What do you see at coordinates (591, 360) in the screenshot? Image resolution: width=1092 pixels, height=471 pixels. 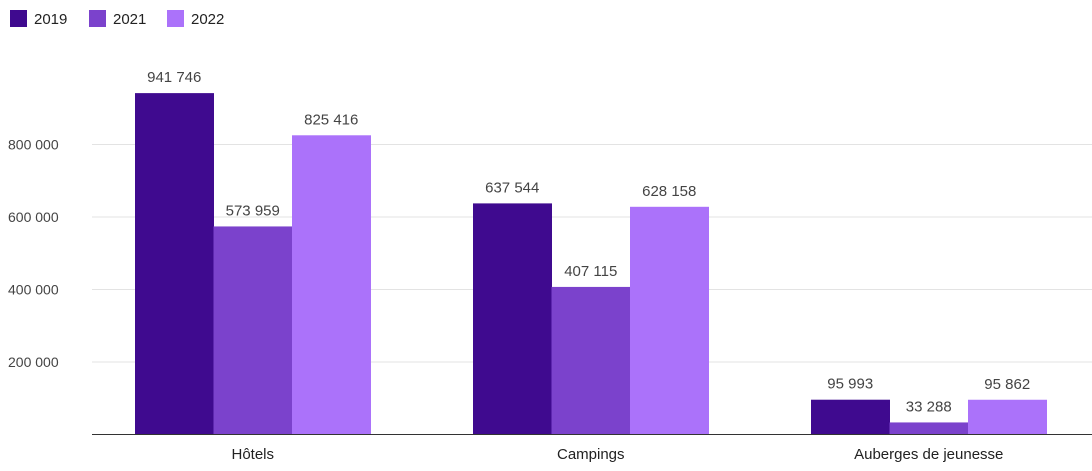 I see `bar-2-2021` at bounding box center [591, 360].